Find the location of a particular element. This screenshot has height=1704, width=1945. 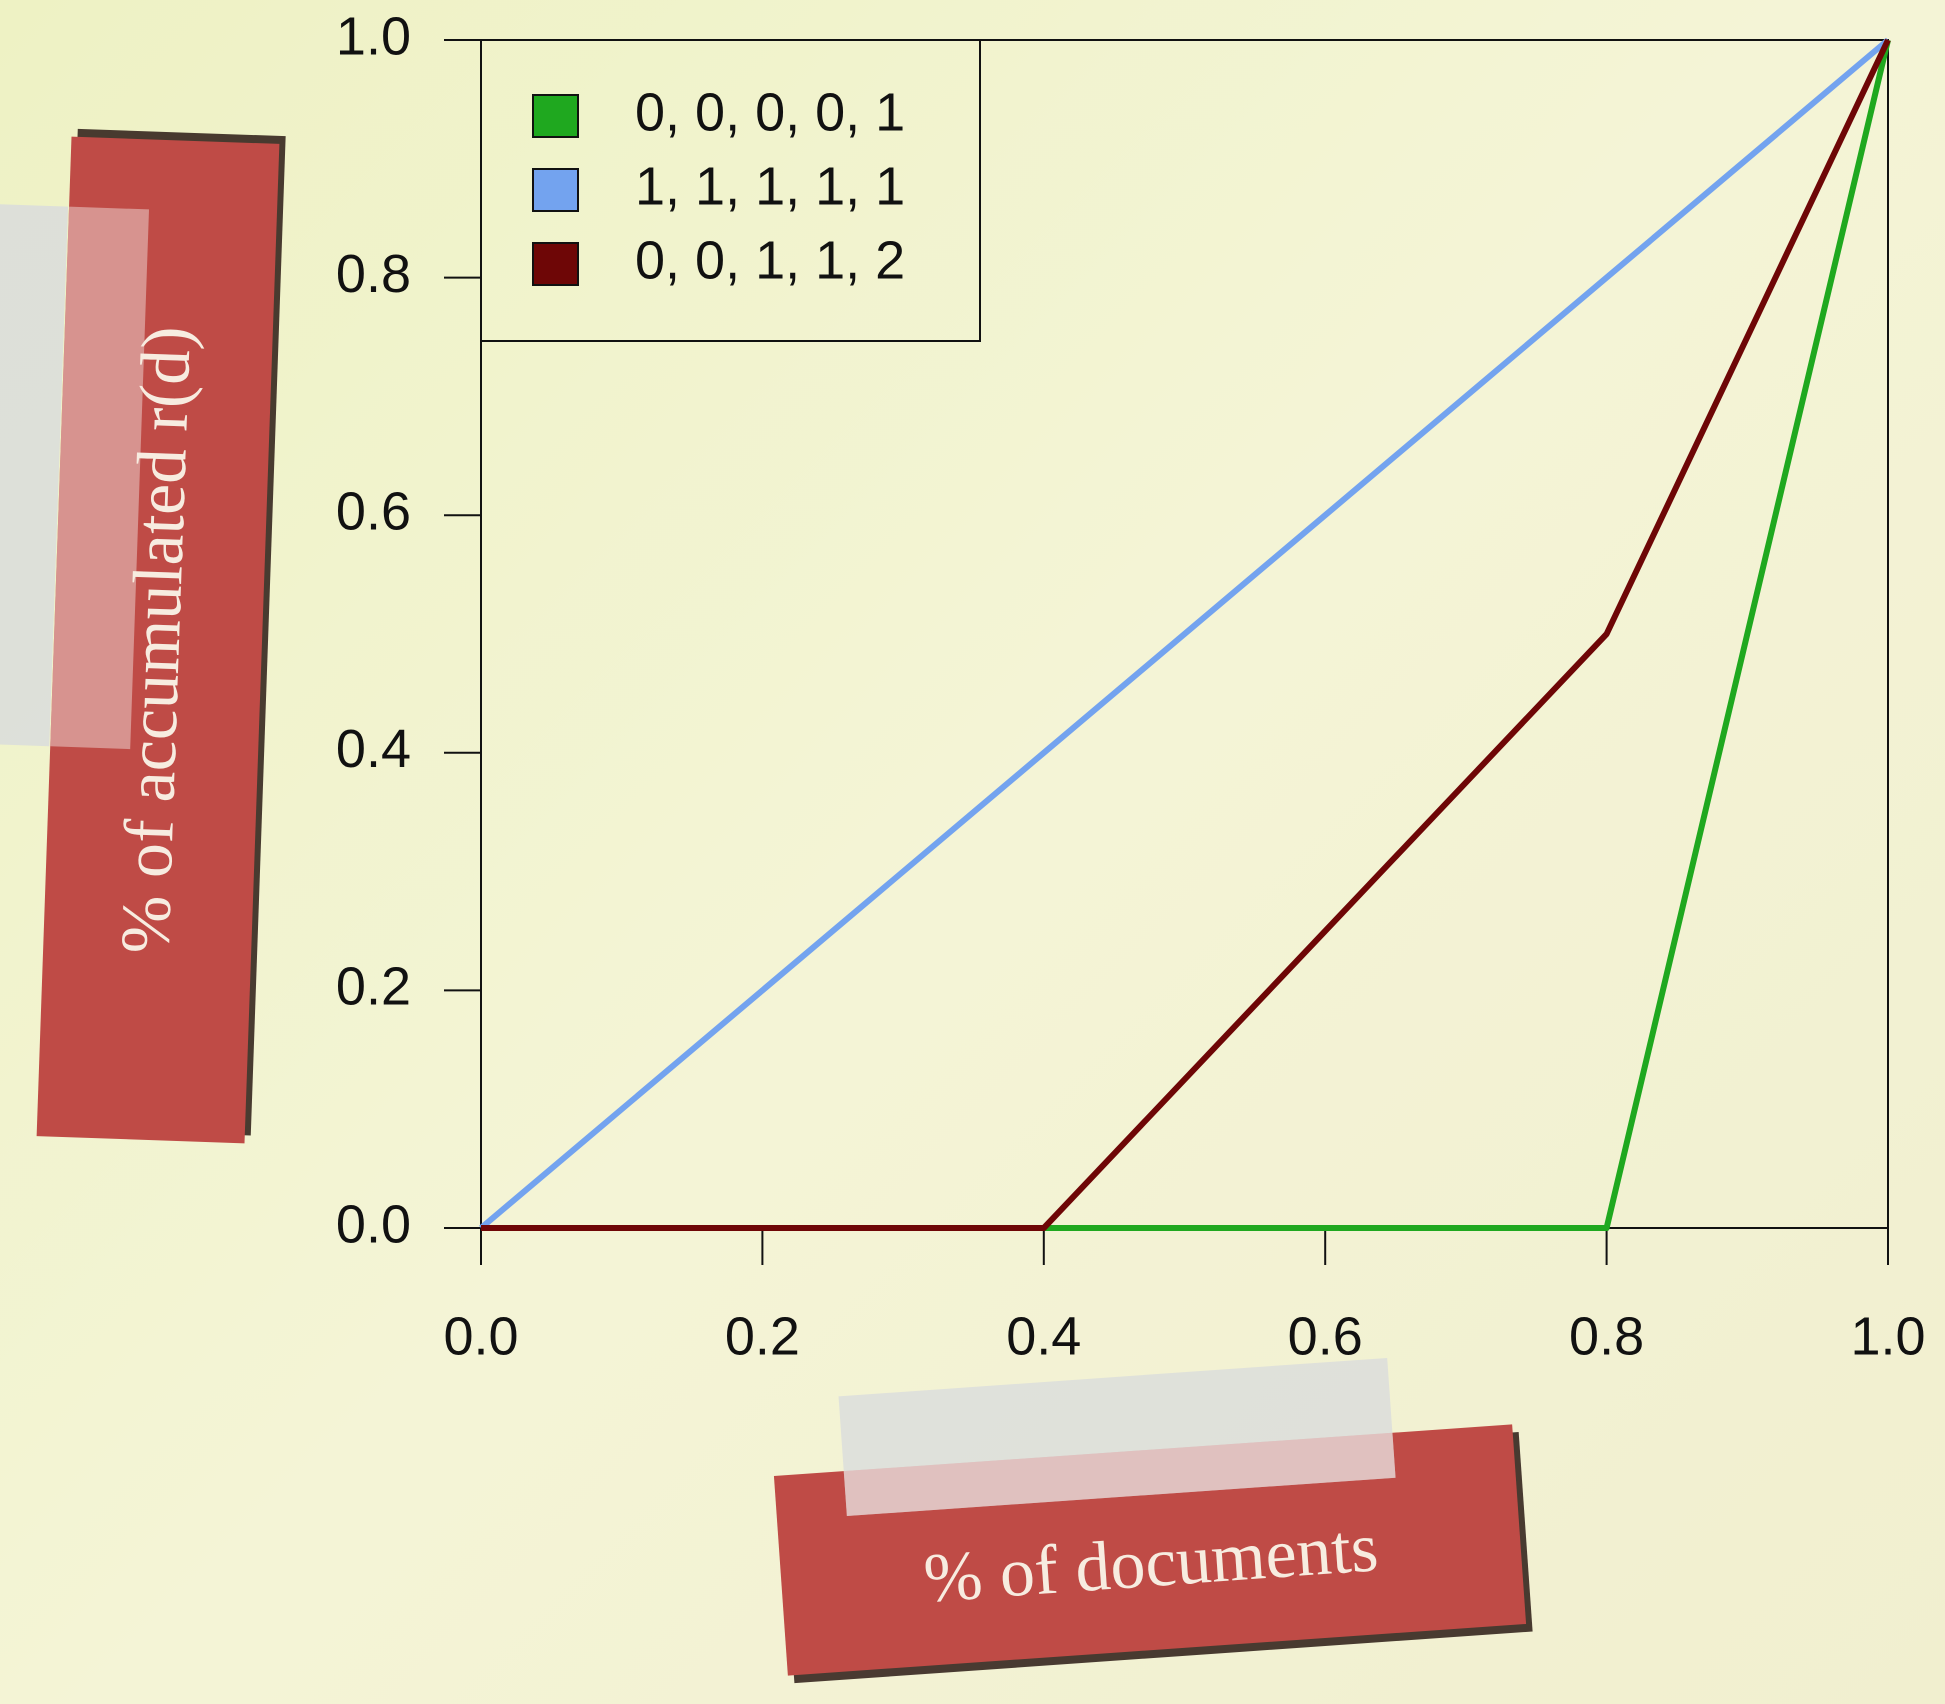

y-label-tape: % of accumulated r(d) is located at coordinates (143, 636).